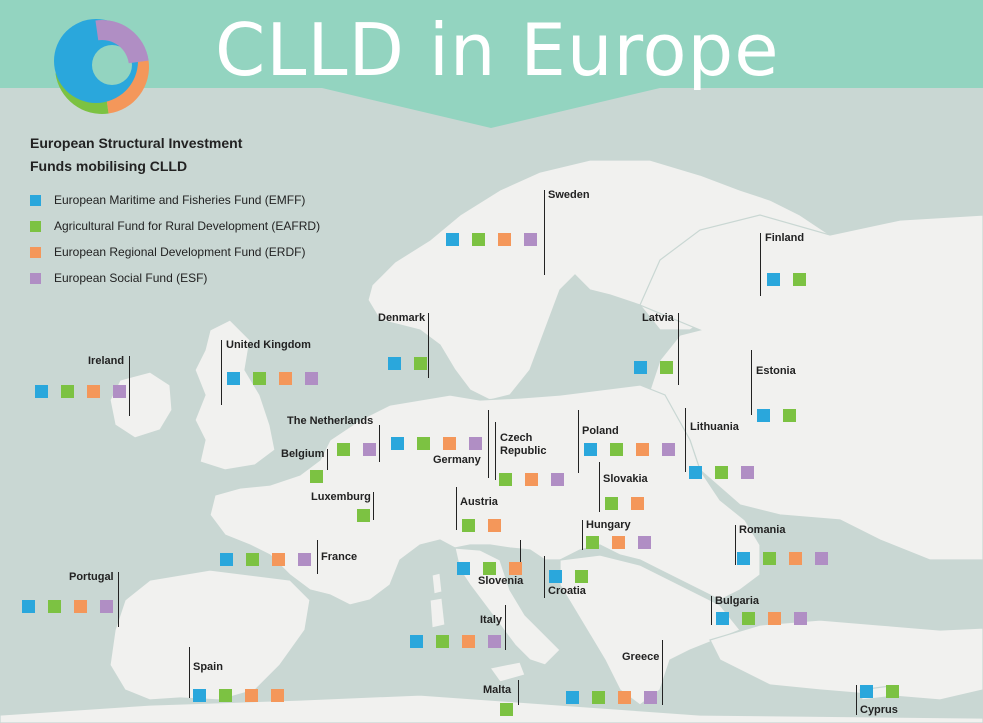 The image size is (983, 723). What do you see at coordinates (35, 226) in the screenshot?
I see `eafrd-swatch` at bounding box center [35, 226].